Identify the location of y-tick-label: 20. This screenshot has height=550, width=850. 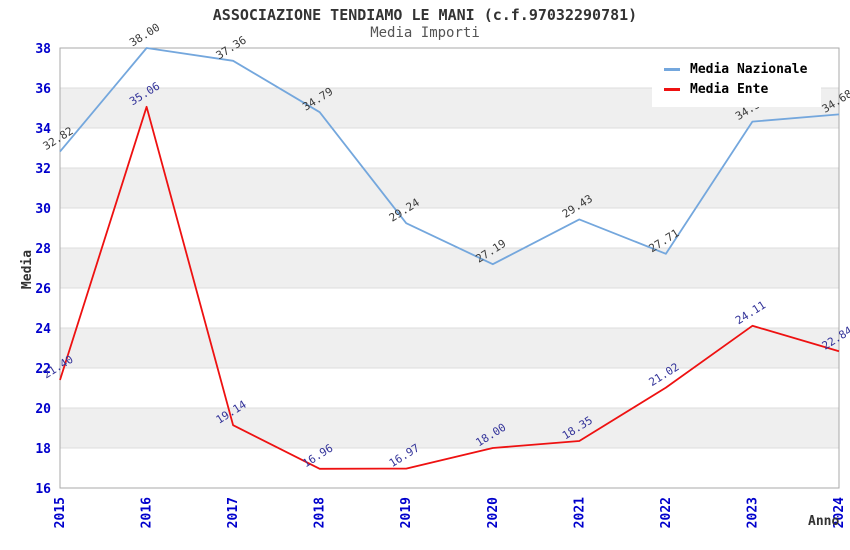
(43, 409).